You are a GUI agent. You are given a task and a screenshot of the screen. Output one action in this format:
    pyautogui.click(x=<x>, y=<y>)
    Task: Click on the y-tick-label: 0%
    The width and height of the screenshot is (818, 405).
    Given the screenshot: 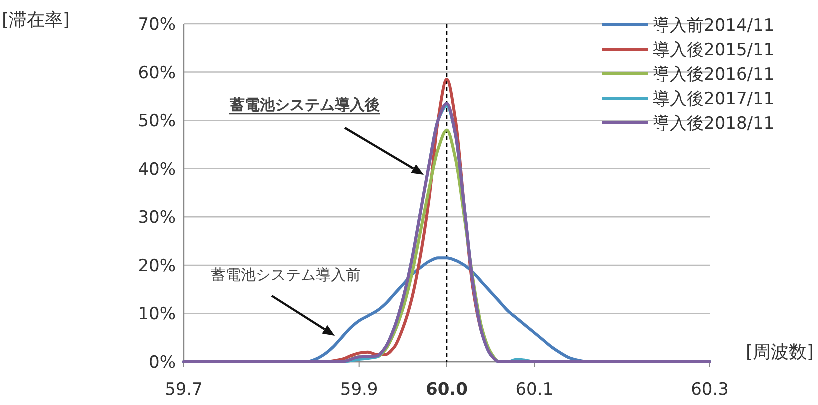 What is the action you would take?
    pyautogui.click(x=162, y=363)
    